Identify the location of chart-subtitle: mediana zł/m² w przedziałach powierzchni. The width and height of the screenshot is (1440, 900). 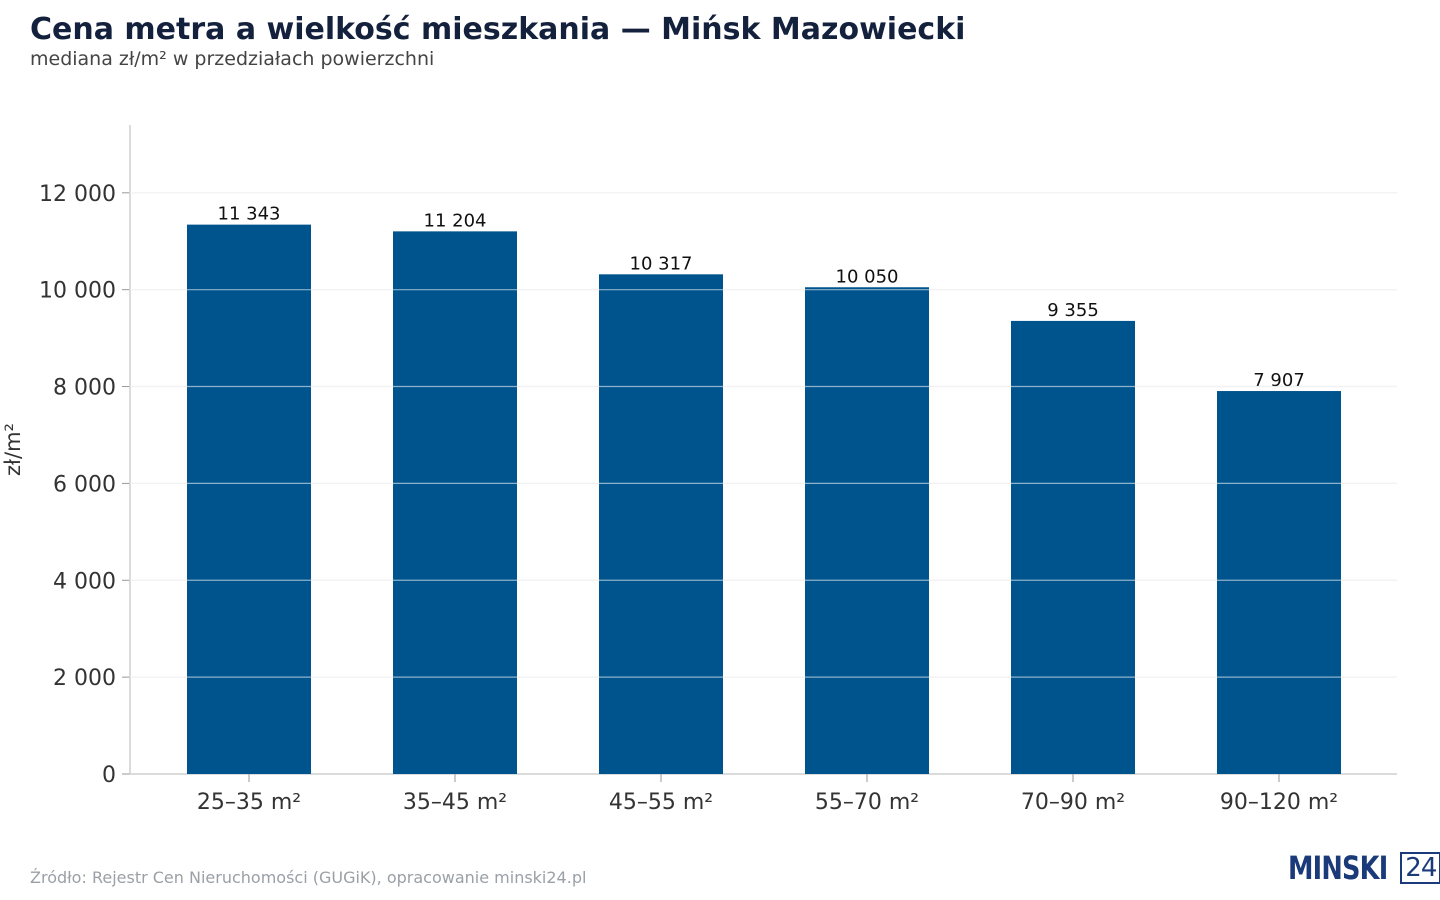
(232, 59).